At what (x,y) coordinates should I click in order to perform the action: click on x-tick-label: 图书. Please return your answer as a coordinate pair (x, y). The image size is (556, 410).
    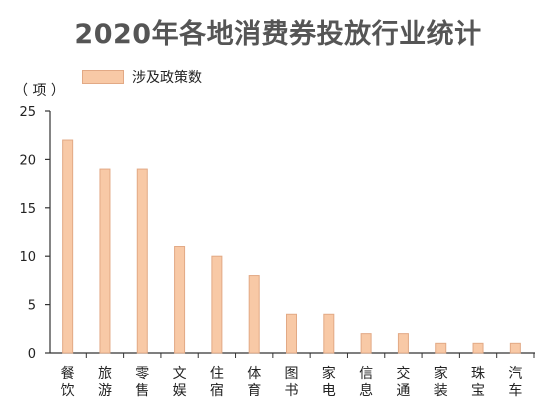
    Looking at the image, I should click on (292, 382).